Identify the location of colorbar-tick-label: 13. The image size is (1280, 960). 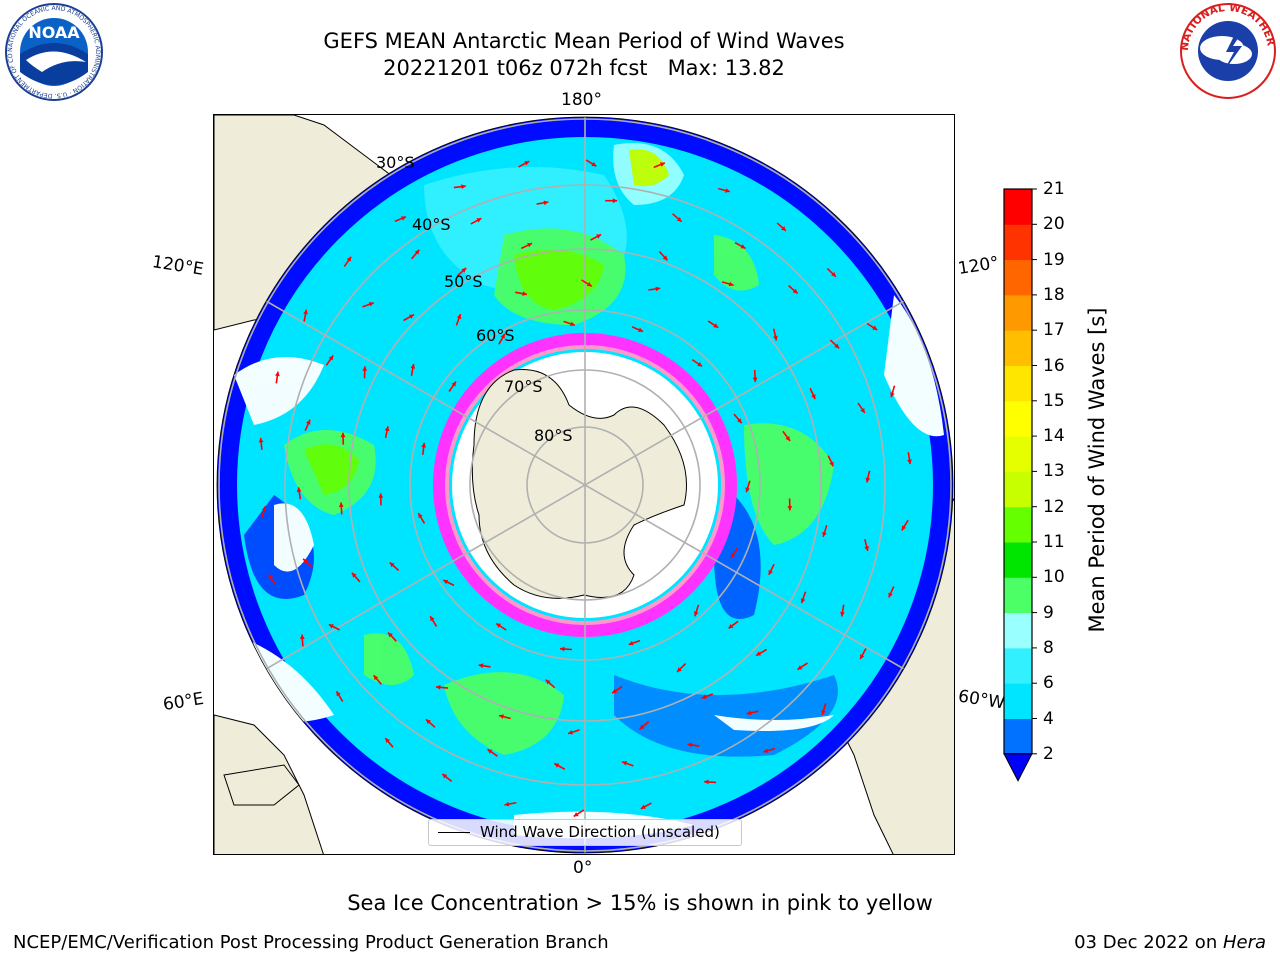
(1054, 471).